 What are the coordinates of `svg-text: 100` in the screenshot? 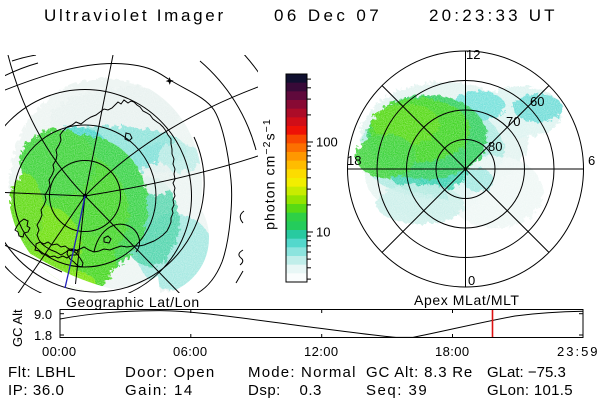 It's located at (327, 142).